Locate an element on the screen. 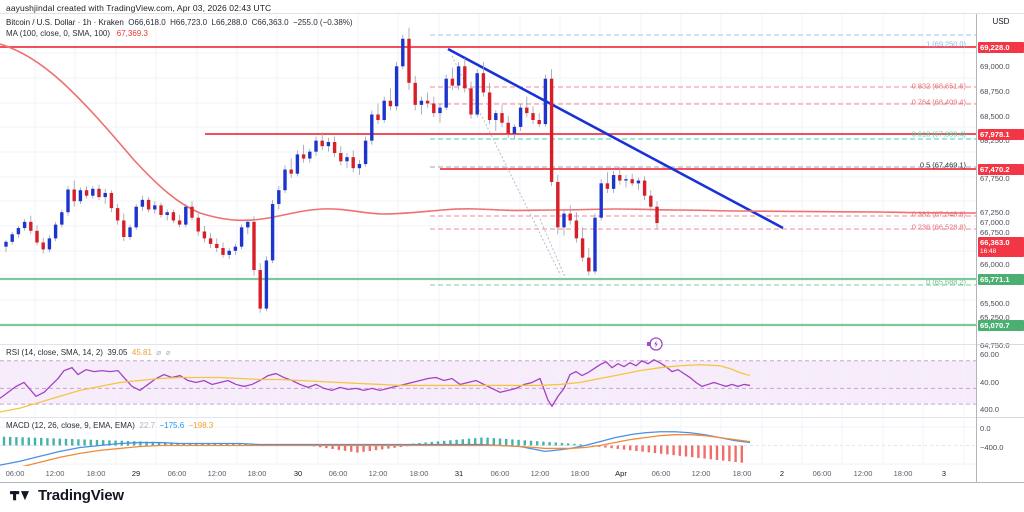 This screenshot has height=512, width=1024. price-badge-time: 16:48 is located at coordinates (988, 251).